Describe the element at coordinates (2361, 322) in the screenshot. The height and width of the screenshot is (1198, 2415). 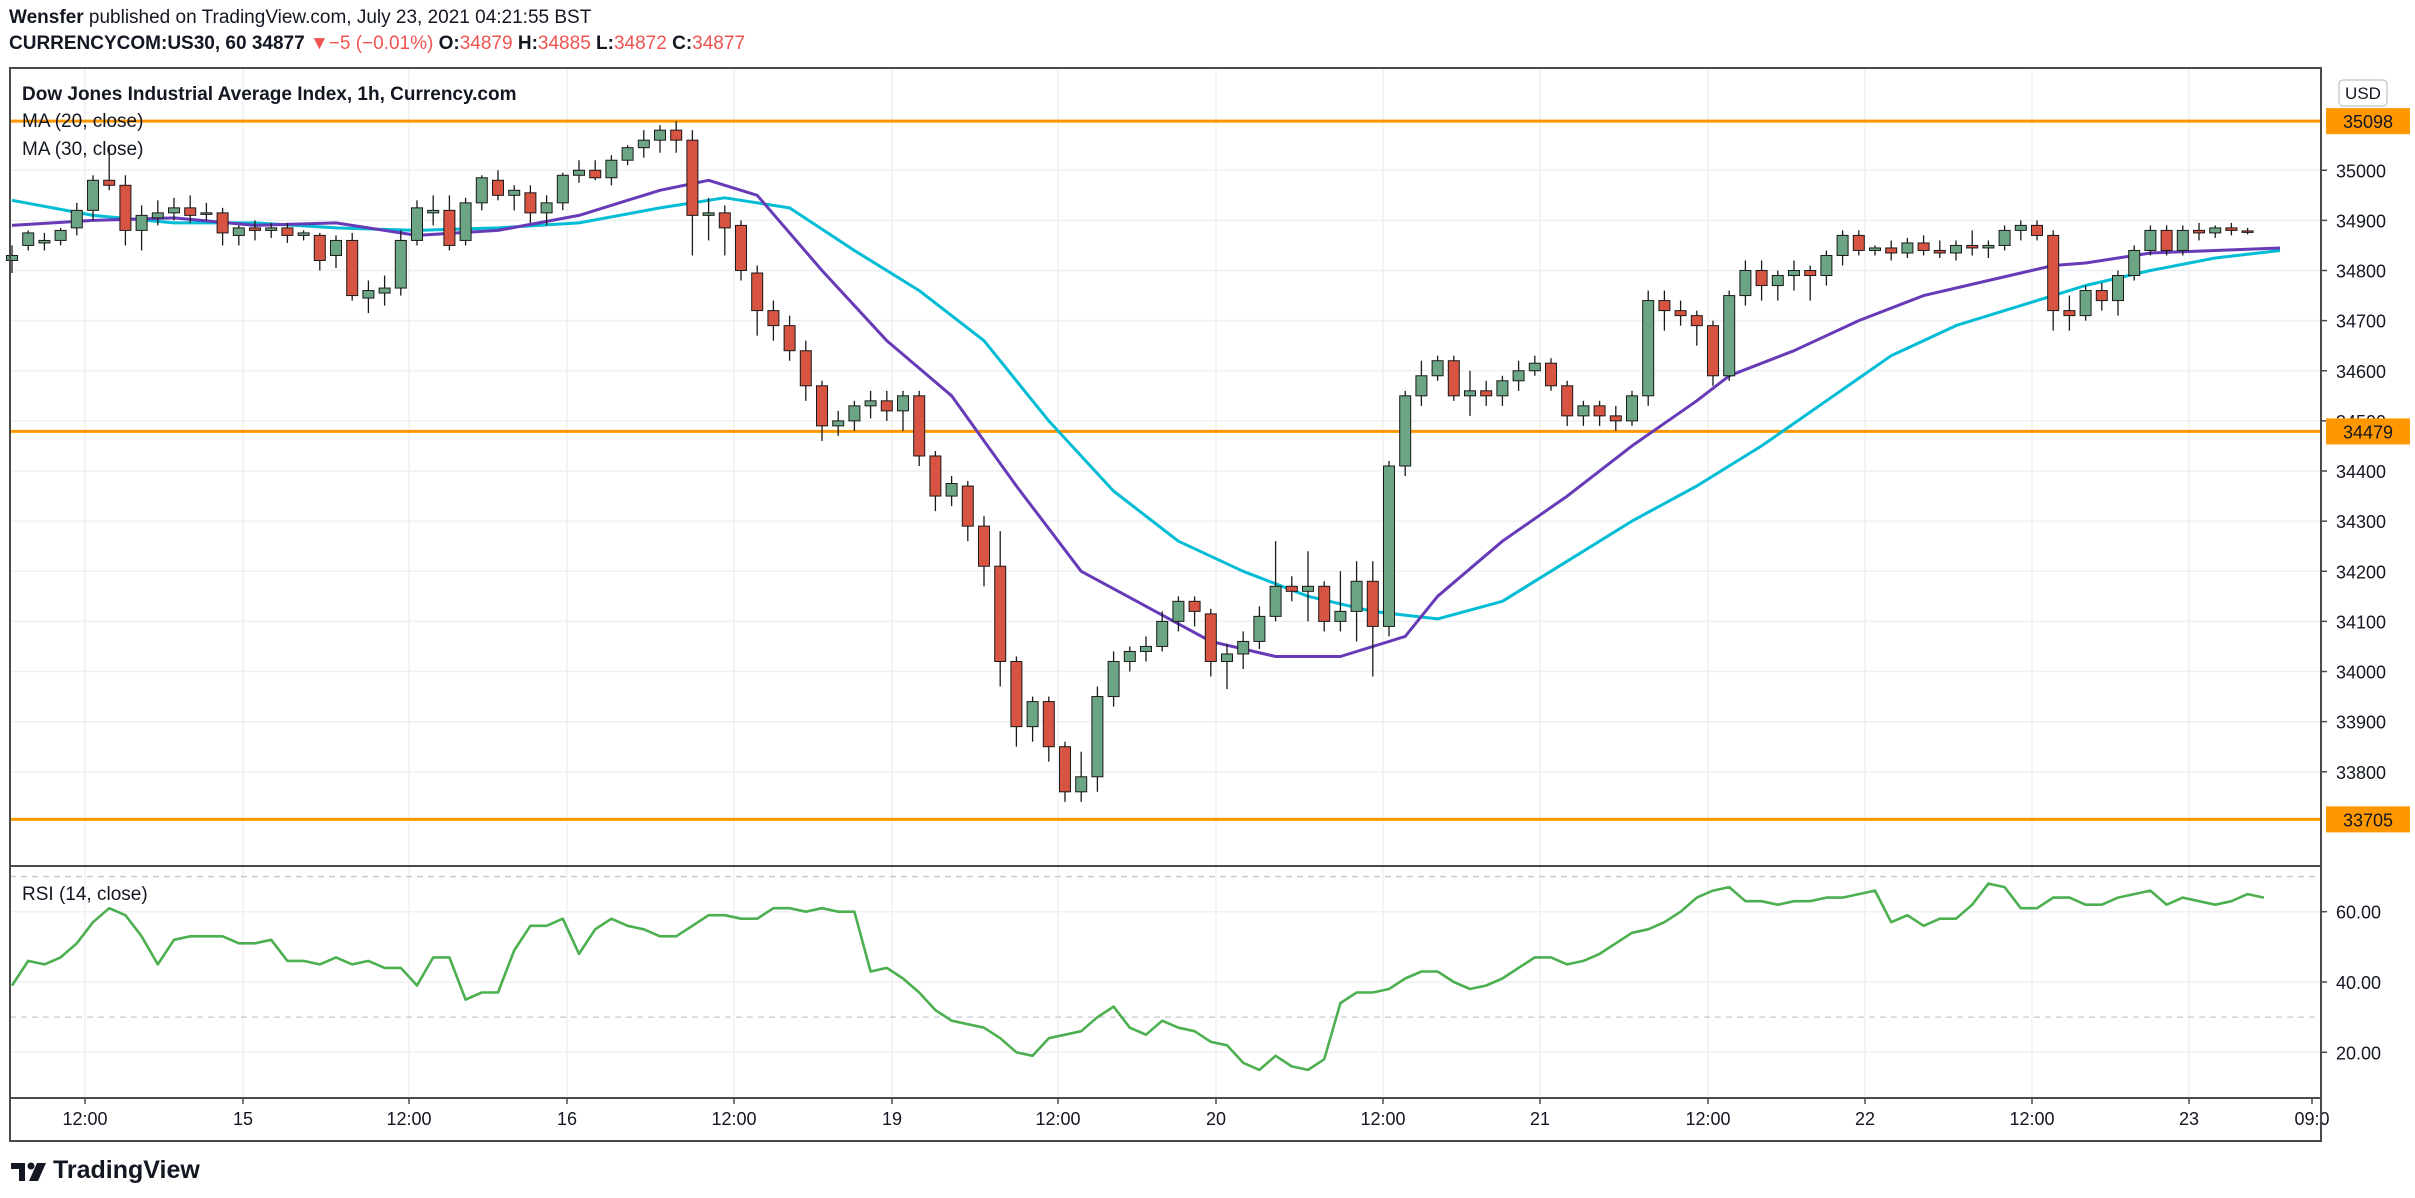
I see `price-axis-label: 34700` at that location.